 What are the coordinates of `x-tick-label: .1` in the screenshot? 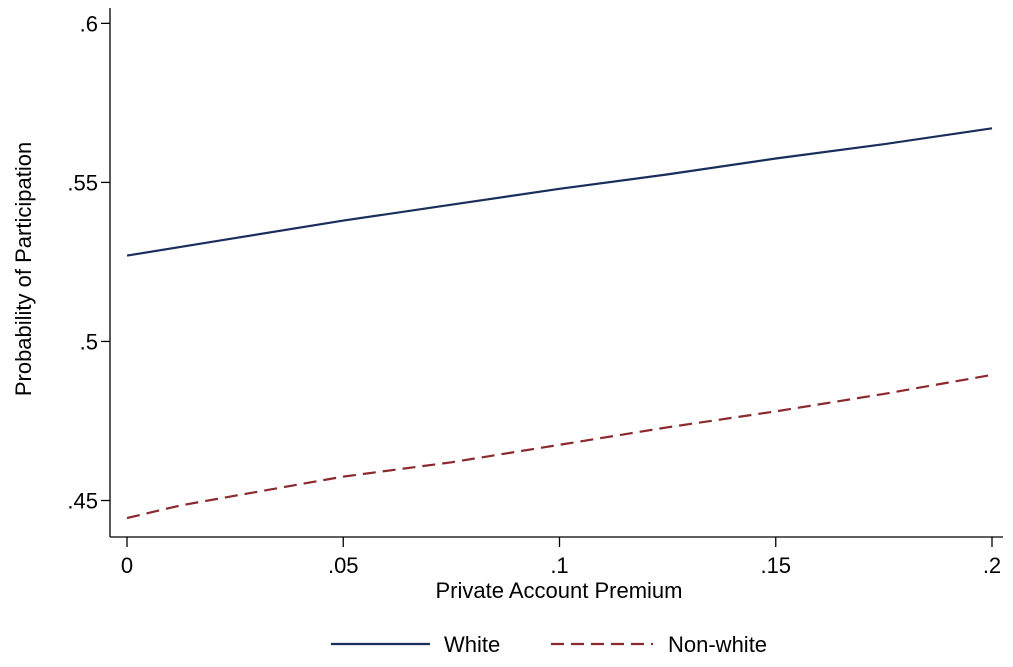 It's located at (559, 565).